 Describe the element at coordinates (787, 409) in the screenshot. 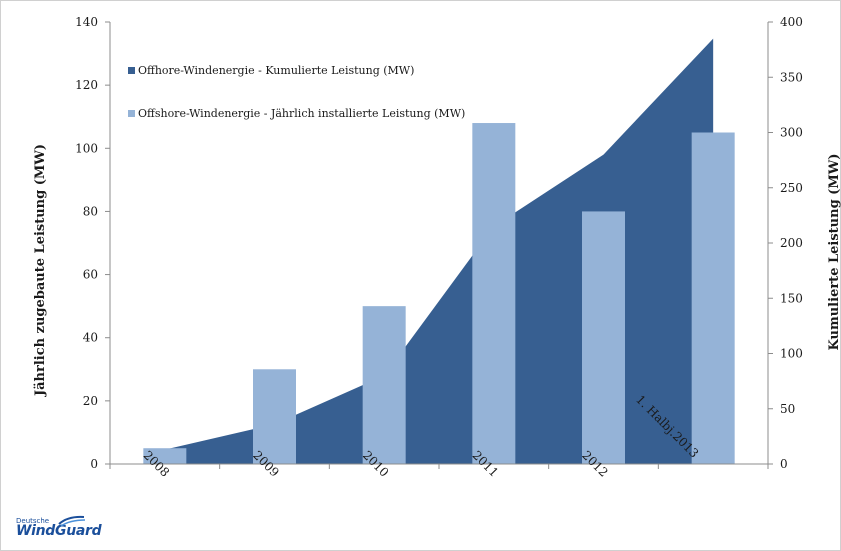

I see `y-tick-label-right: 50` at that location.